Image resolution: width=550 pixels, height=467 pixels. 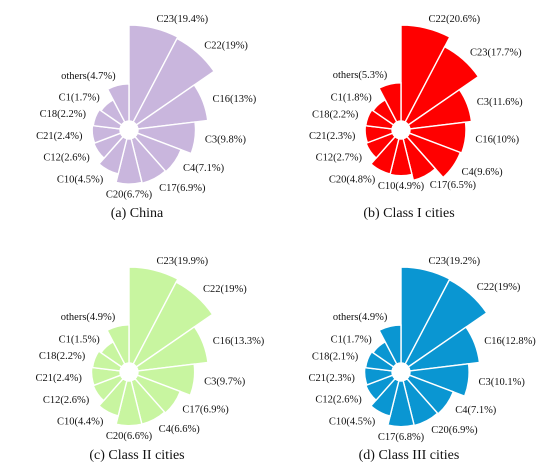 I want to click on slice-label-c3: C3(9.7%), so click(x=225, y=382).